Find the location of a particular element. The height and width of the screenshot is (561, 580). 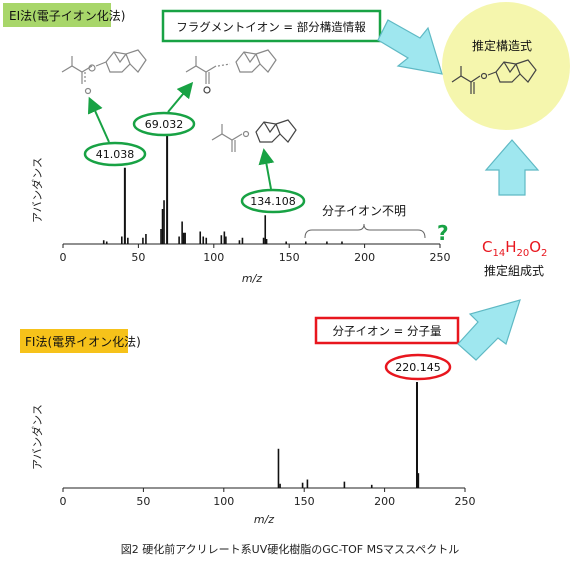

peak-label-220-text: 220.145 is located at coordinates (418, 367).